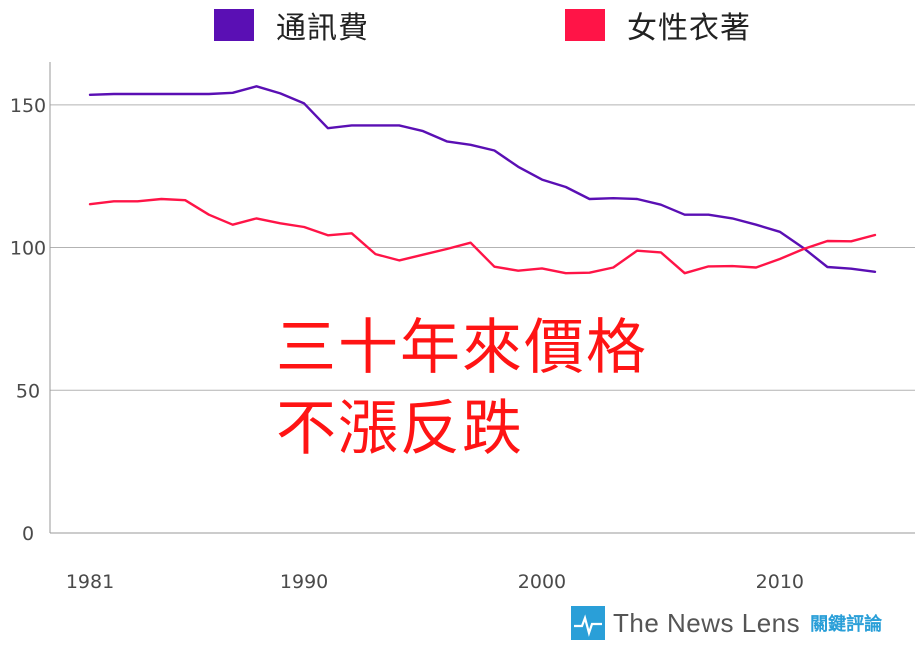  I want to click on brand-name-zh: 關鍵評論, so click(846, 624).